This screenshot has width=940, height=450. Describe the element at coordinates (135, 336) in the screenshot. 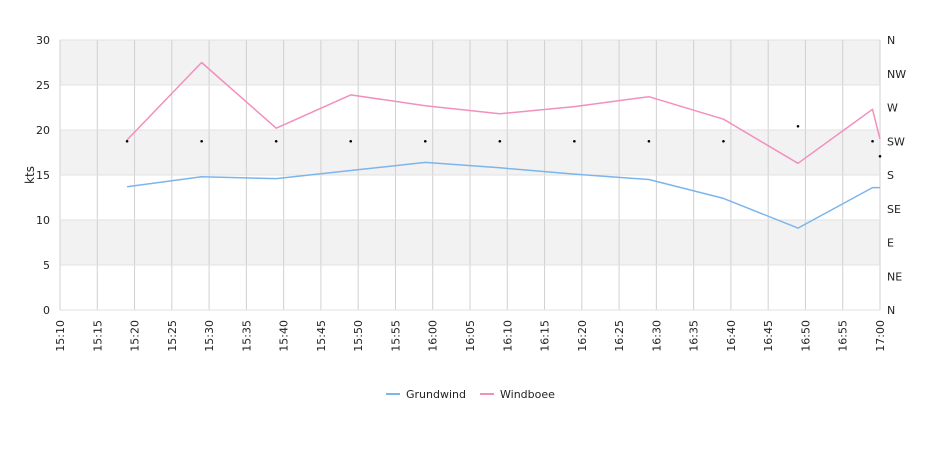

I see `x-tick-label: 15:20` at that location.